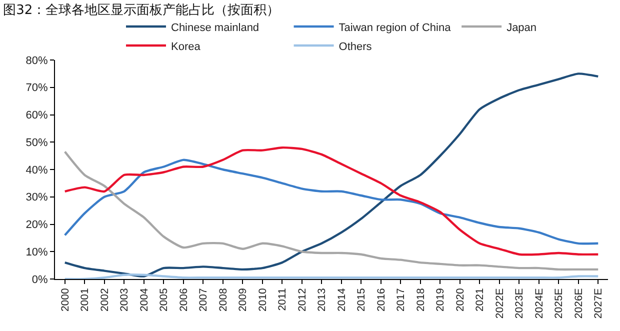 This screenshot has height=331, width=620. What do you see at coordinates (144, 300) in the screenshot?
I see `x-tick-label: 2004` at bounding box center [144, 300].